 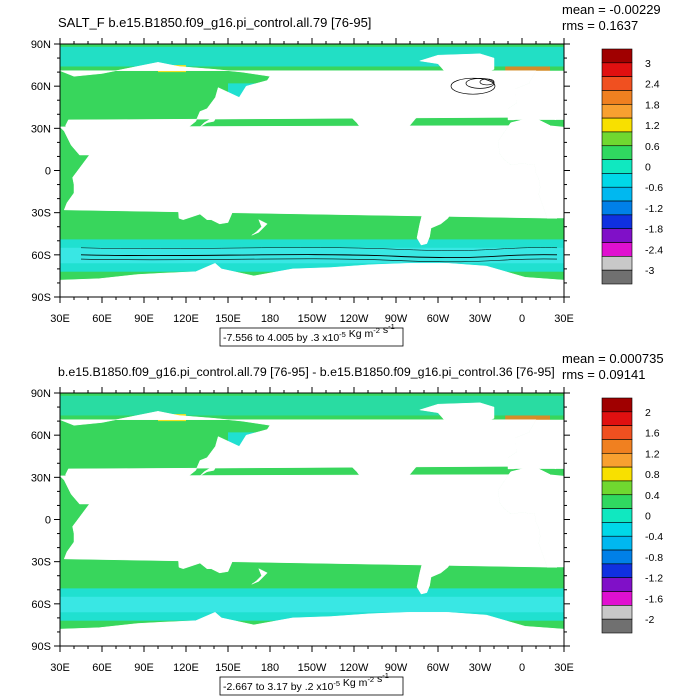 I want to click on legend-label: -2.4, so click(x=654, y=250).